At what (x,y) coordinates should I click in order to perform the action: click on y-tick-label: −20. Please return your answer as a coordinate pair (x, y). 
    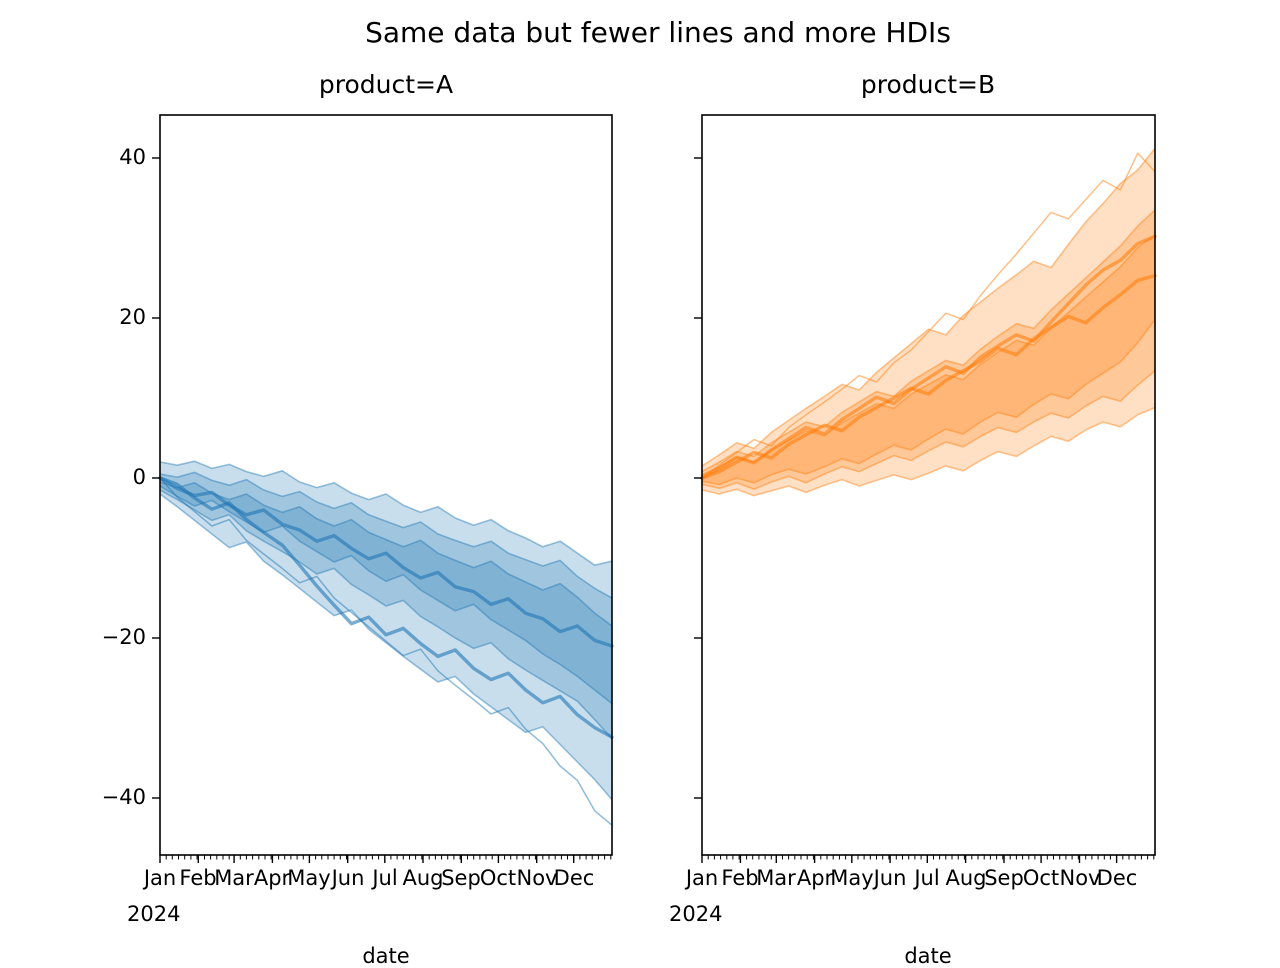
    Looking at the image, I should click on (123, 637).